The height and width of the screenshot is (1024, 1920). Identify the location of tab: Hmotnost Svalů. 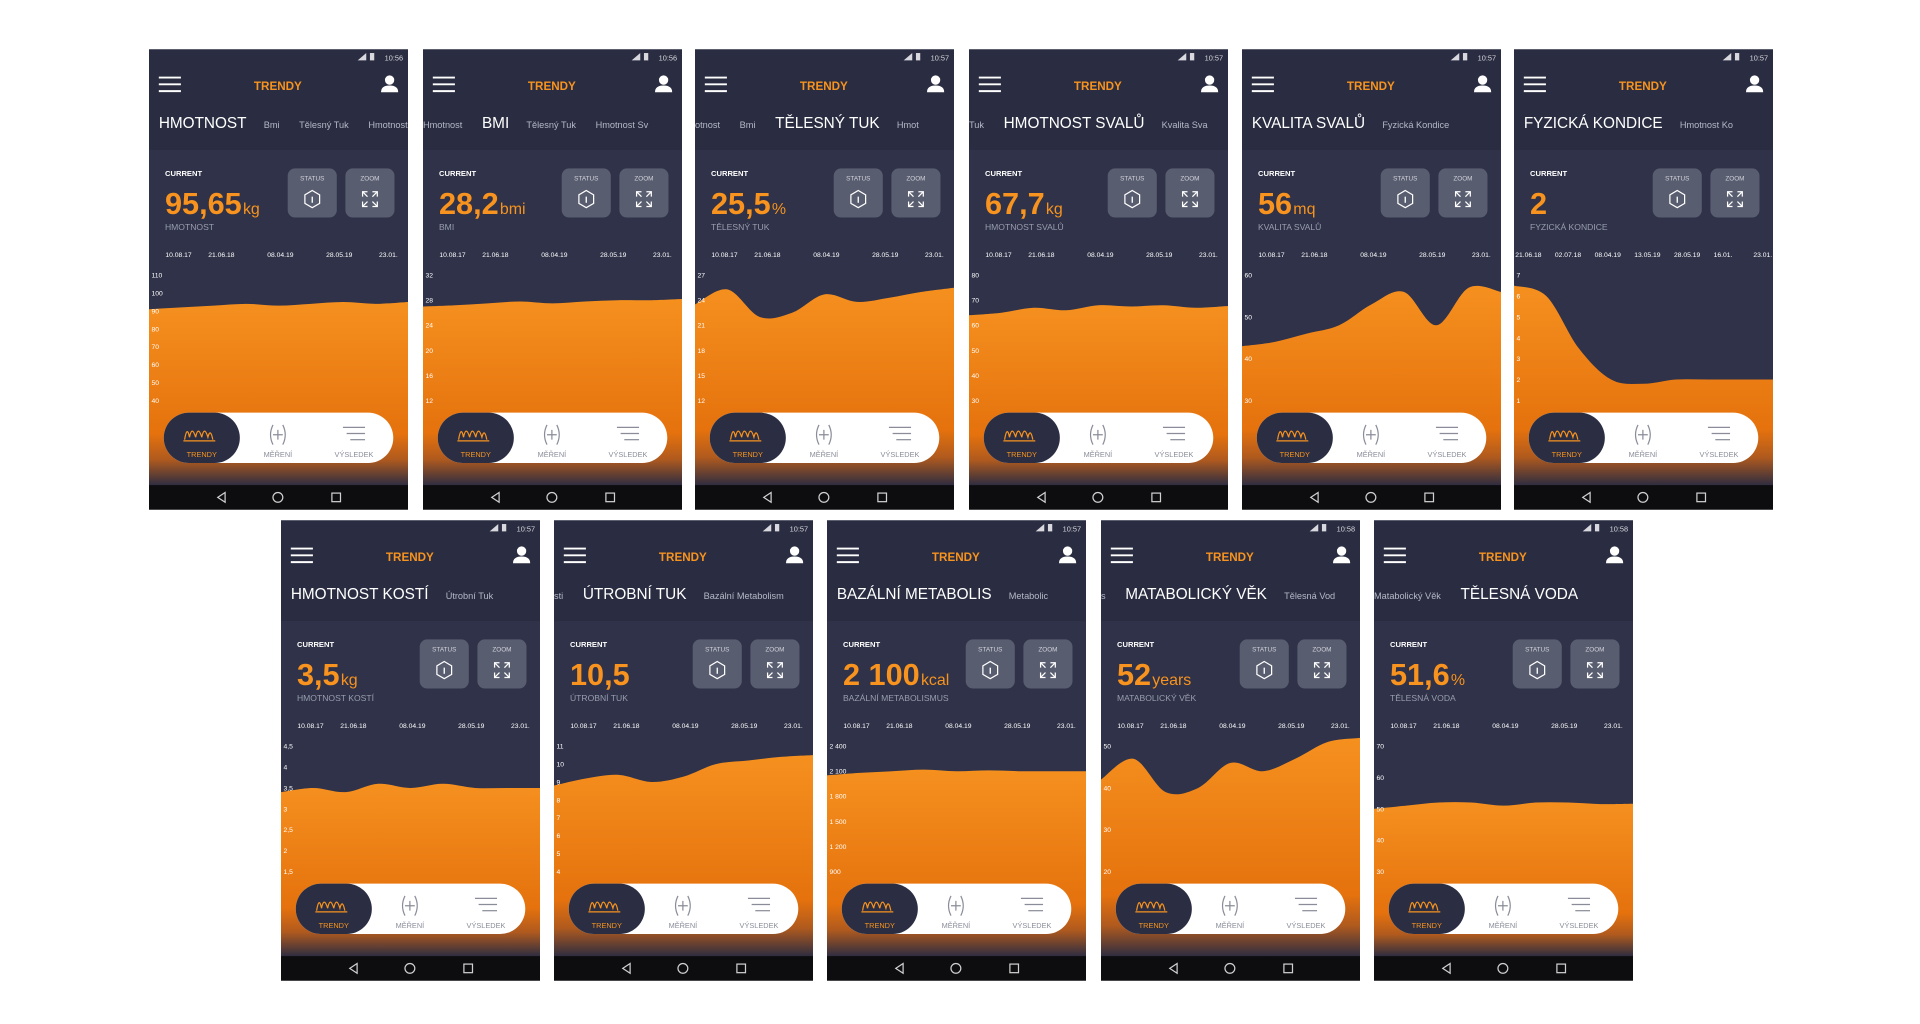
(388, 125).